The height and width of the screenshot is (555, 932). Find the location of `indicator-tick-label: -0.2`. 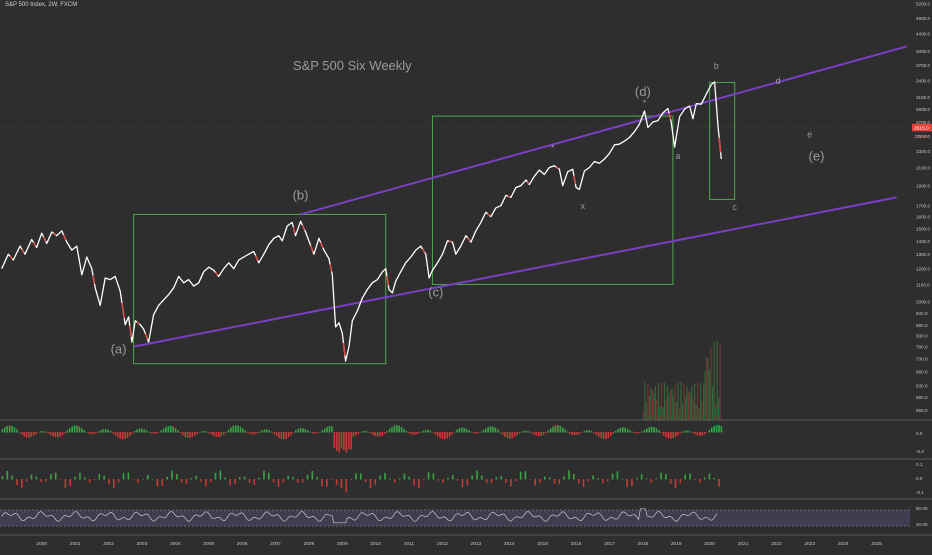

indicator-tick-label: -0.2 is located at coordinates (920, 451).